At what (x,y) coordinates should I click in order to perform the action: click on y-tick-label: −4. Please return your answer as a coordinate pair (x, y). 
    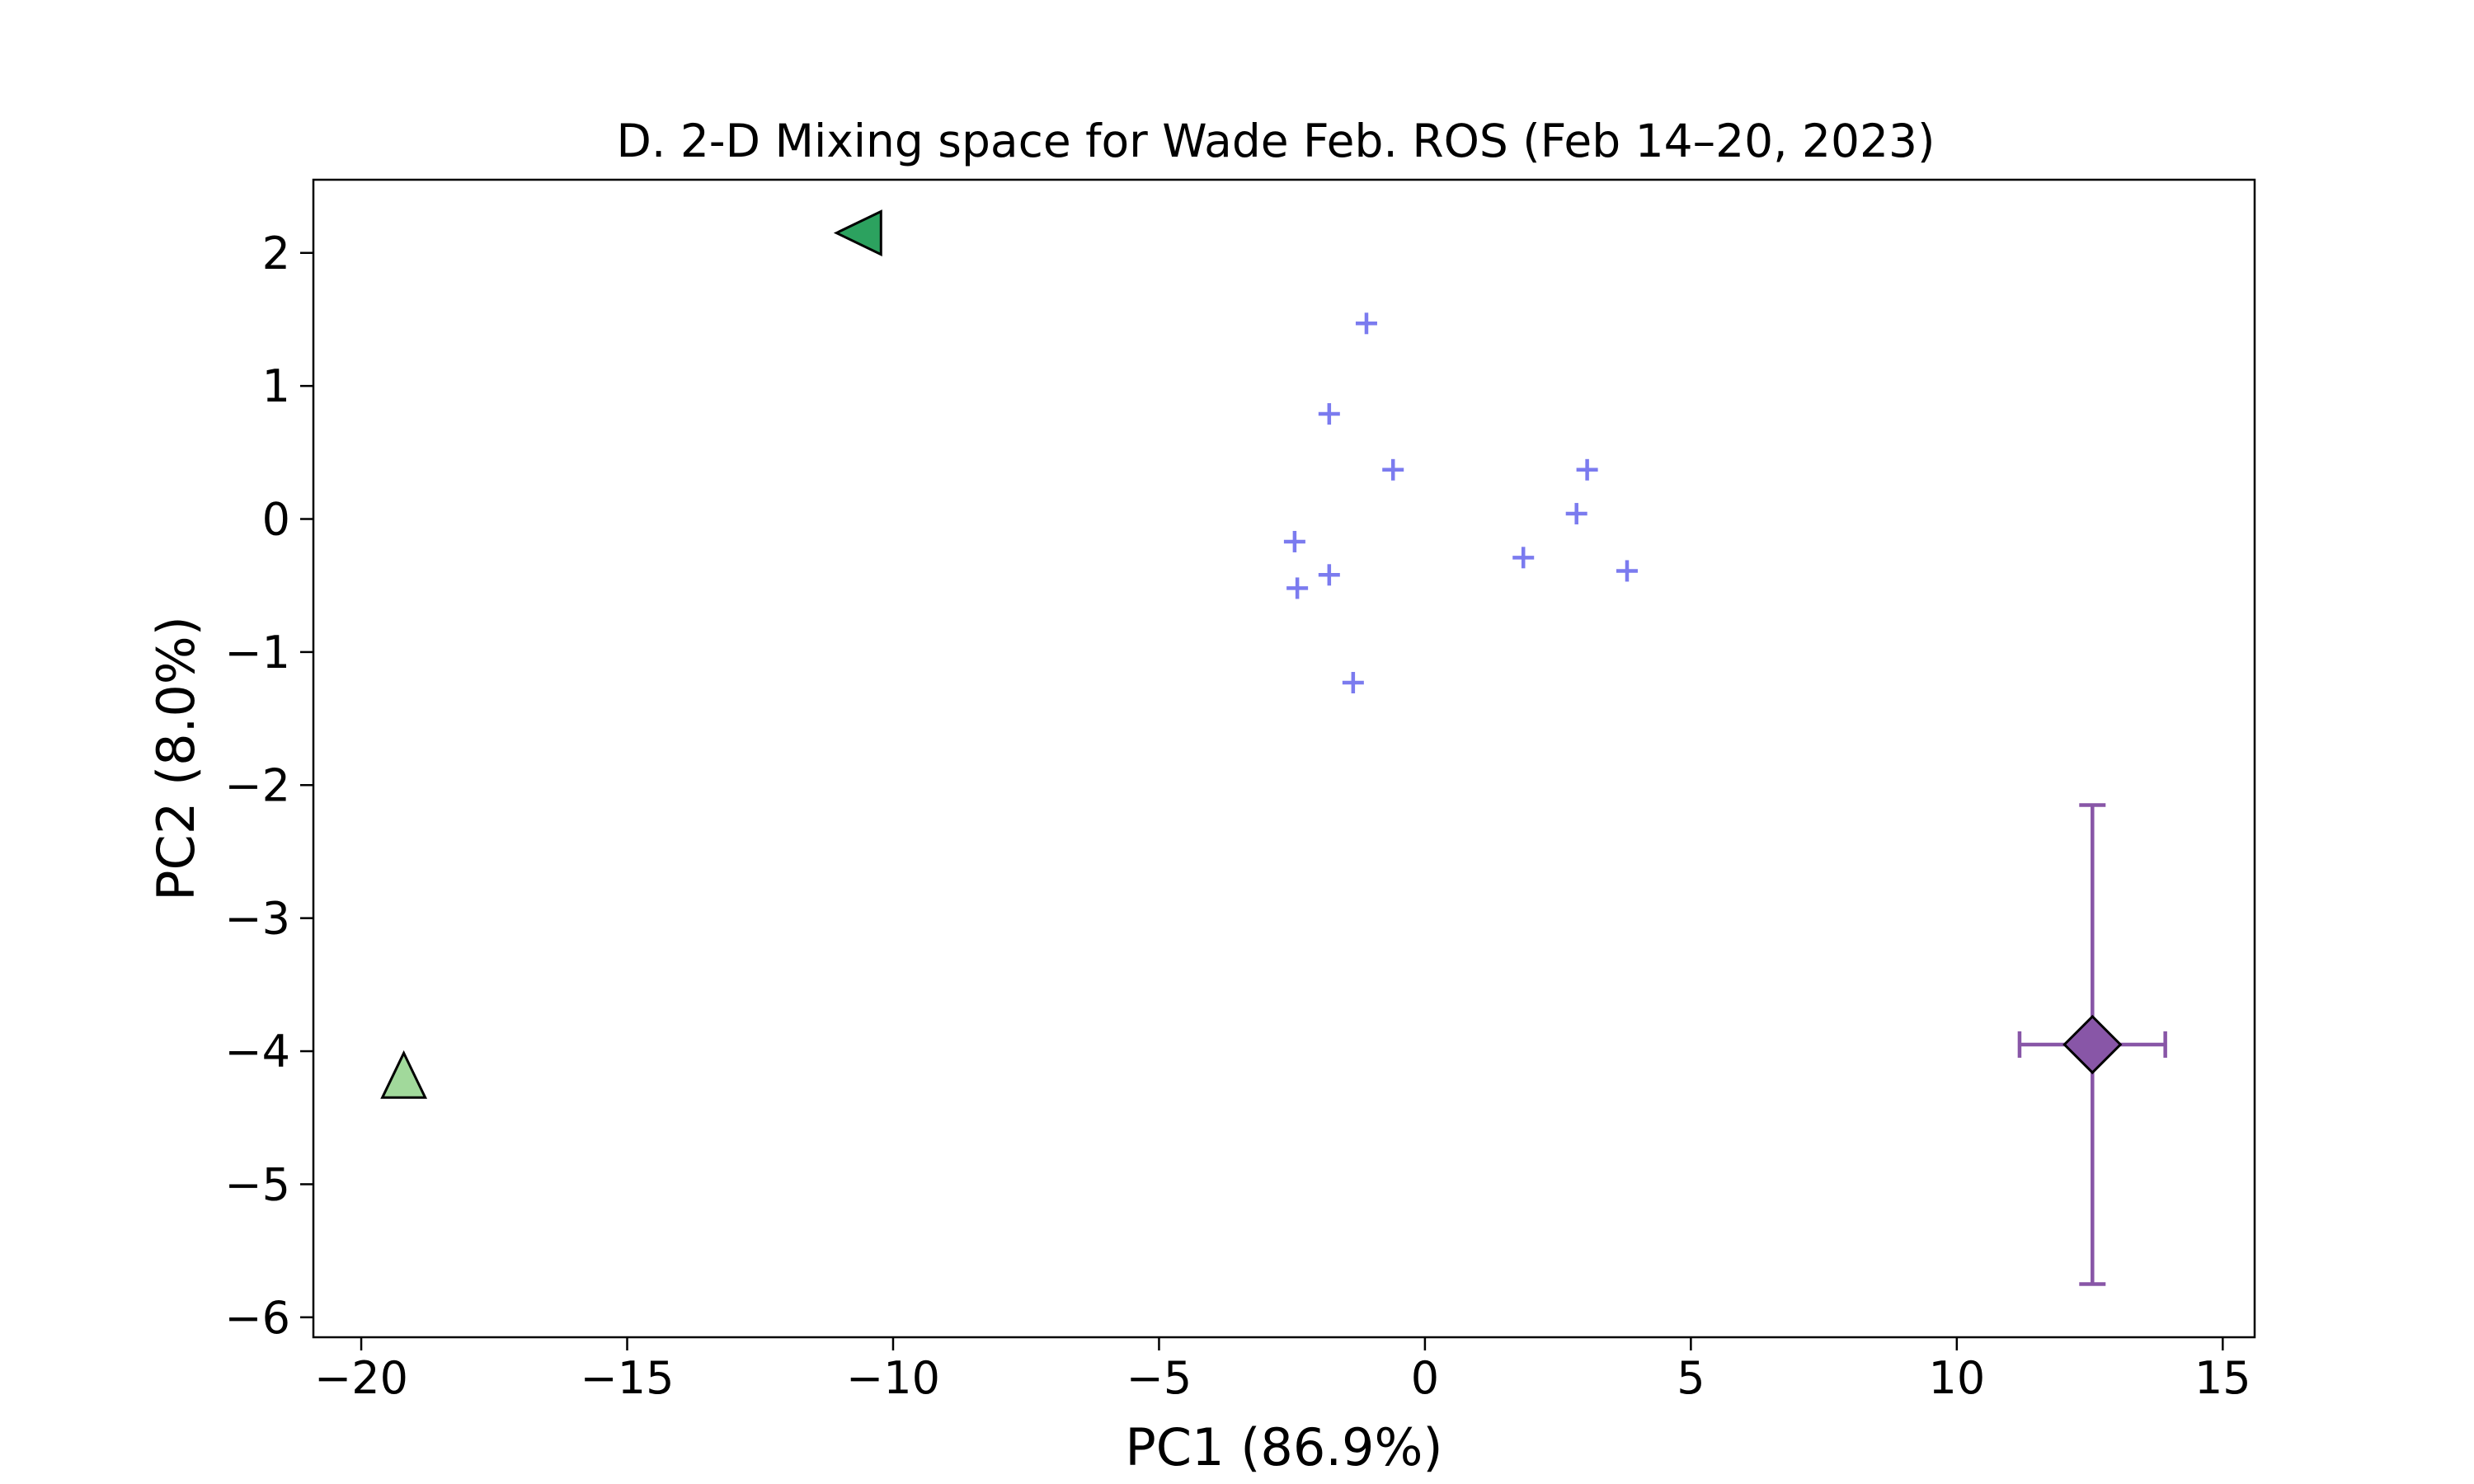
    Looking at the image, I should click on (257, 1052).